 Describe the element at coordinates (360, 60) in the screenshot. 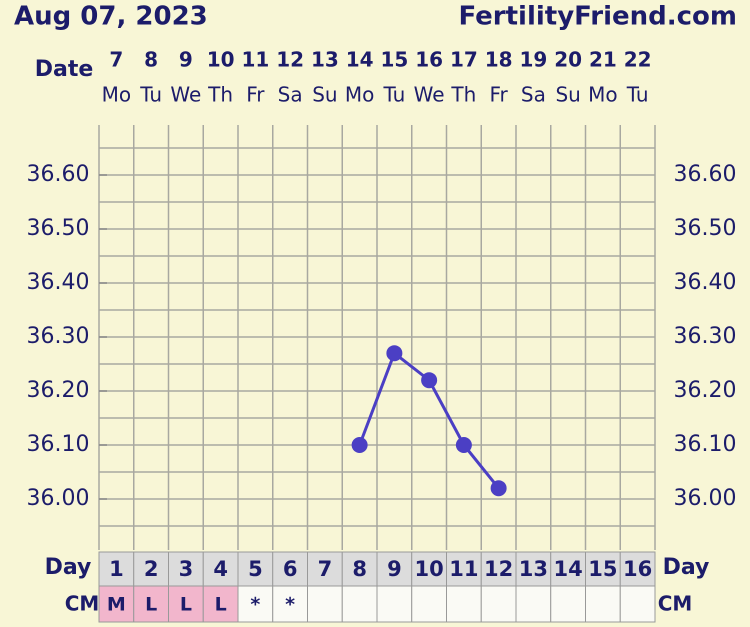

I see `date-label: 14` at that location.